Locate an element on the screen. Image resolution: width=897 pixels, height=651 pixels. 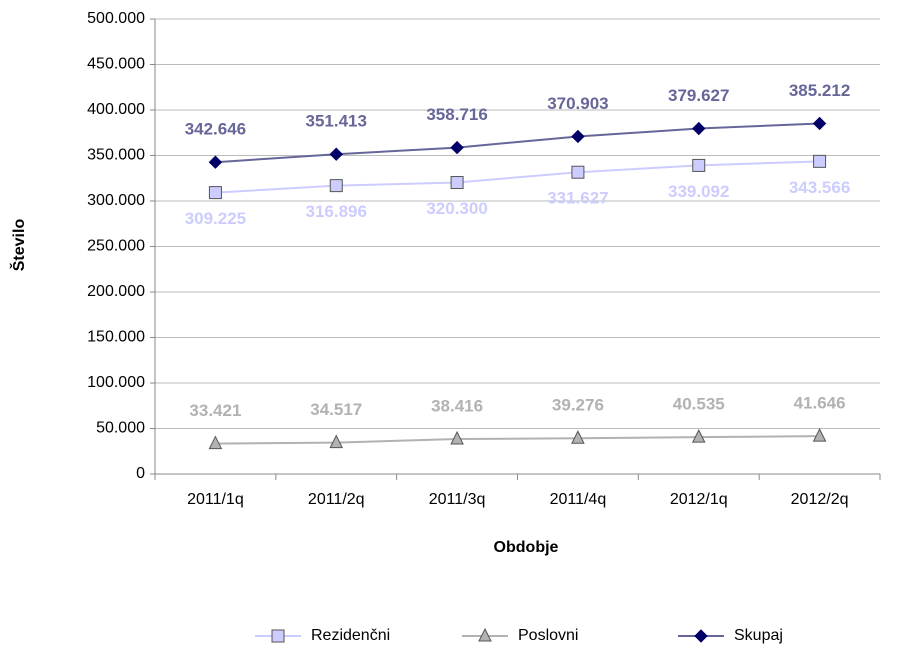
data-label: 385.212 is located at coordinates (819, 90).